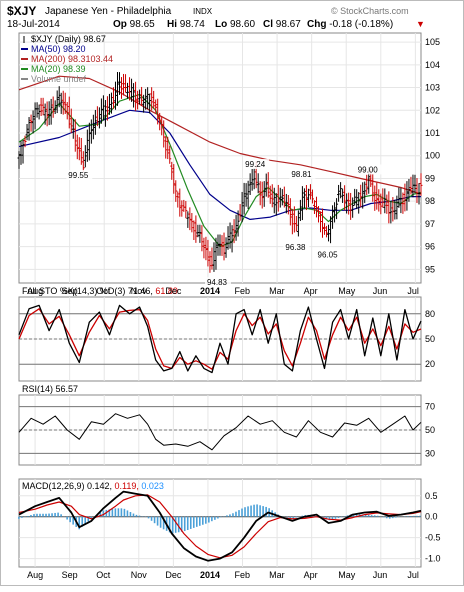  I want to click on quote-cl-value: 98.67, so click(288, 24).